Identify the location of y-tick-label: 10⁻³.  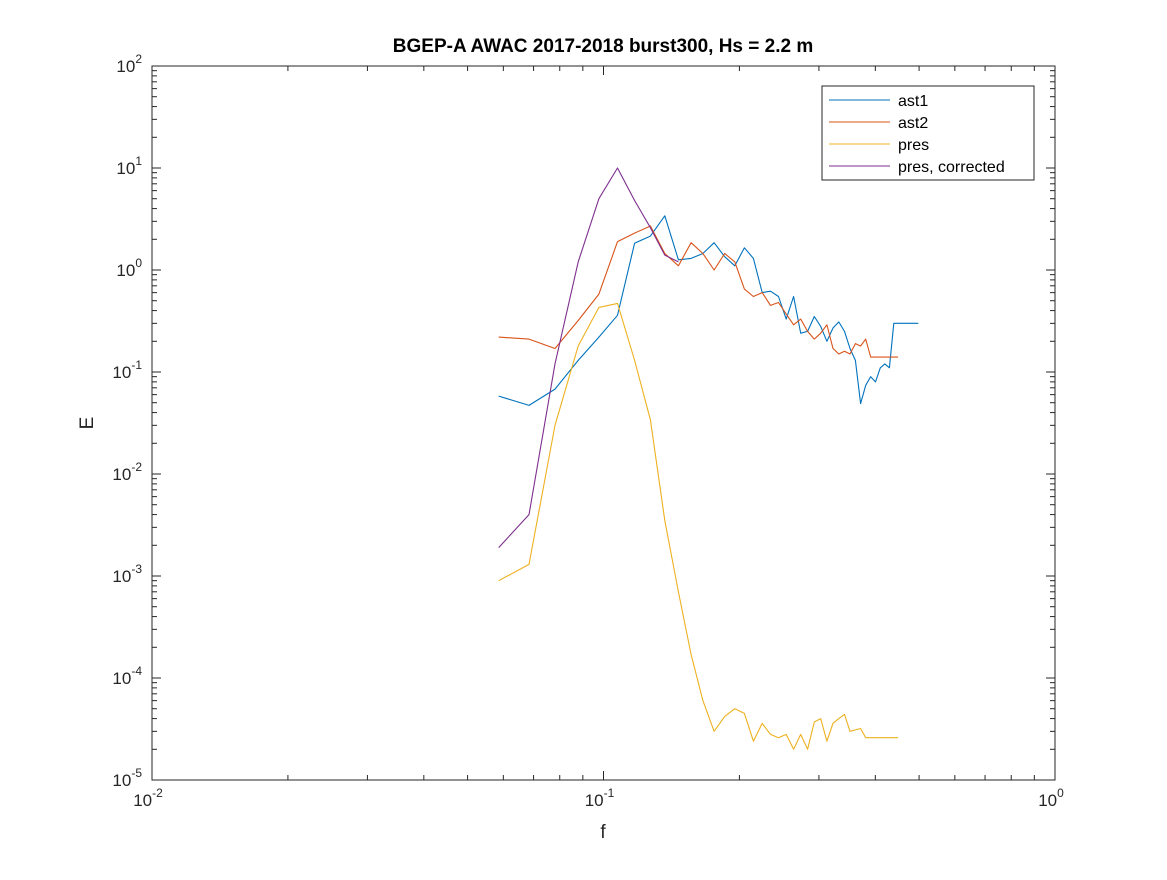
(127, 574).